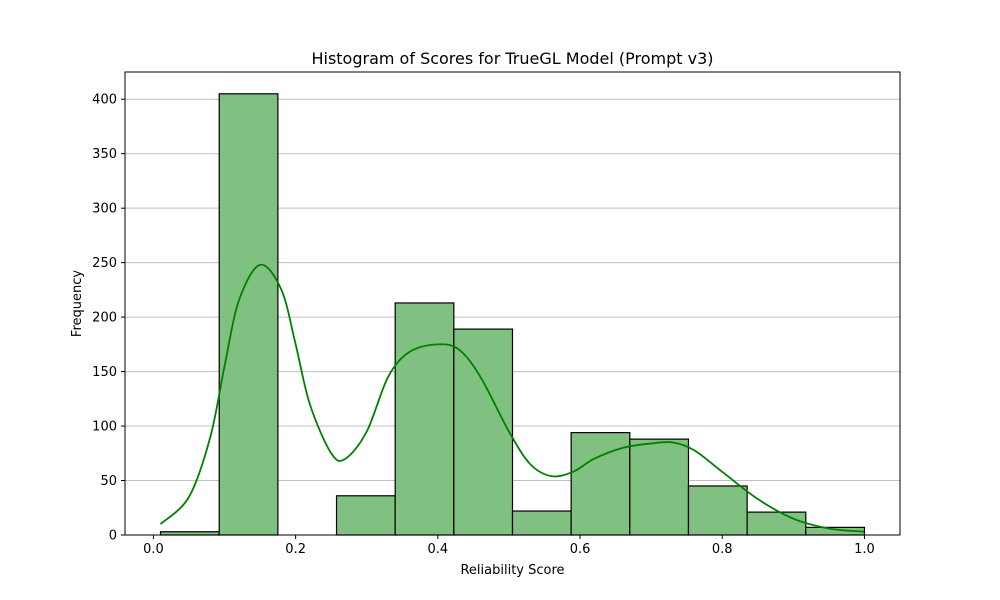 This screenshot has height=600, width=1000. What do you see at coordinates (113, 536) in the screenshot?
I see `y-tick-label: 0` at bounding box center [113, 536].